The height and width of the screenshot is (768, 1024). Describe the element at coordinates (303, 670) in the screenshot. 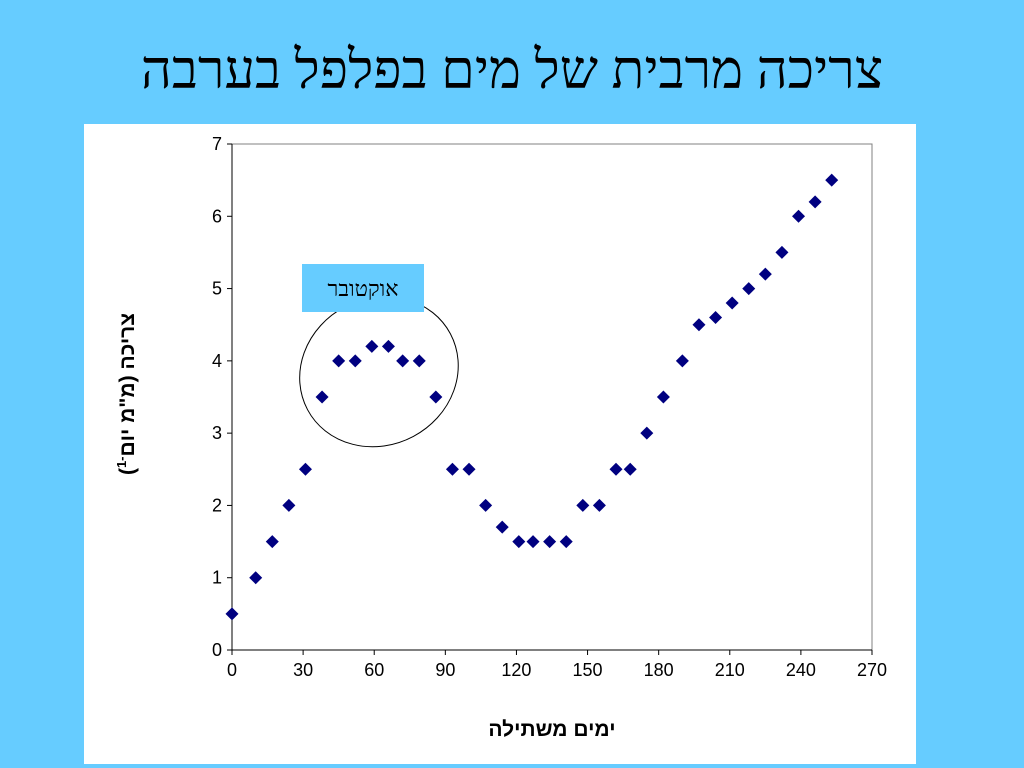

I see `x-tick-label: 30` at that location.